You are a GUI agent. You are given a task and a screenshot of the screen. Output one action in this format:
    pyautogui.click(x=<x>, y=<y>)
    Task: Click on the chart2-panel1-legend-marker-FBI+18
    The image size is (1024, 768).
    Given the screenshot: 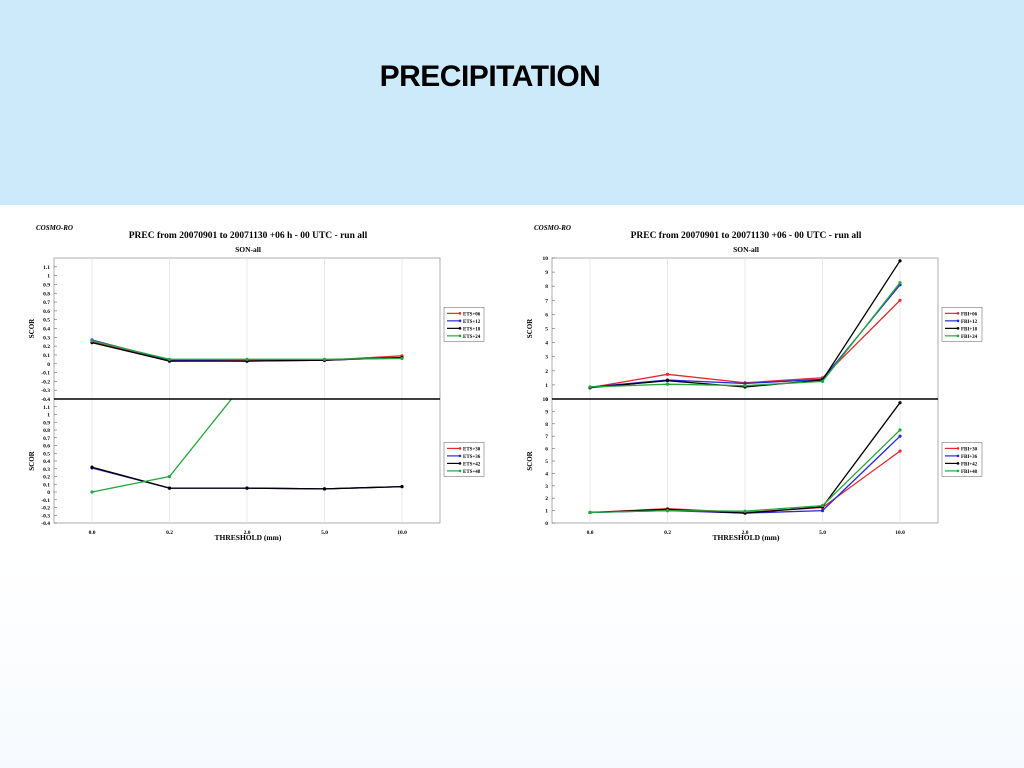 What is the action you would take?
    pyautogui.click(x=958, y=328)
    